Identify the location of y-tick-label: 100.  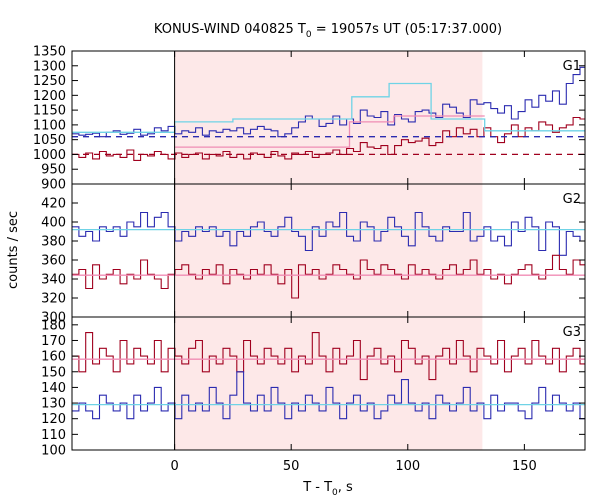
(53, 451).